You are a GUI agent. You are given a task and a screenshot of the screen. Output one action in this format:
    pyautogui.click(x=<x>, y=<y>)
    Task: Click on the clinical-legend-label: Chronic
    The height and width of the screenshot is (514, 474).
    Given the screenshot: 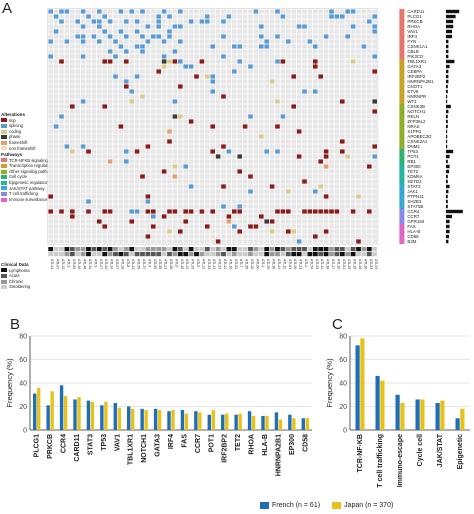 What is the action you would take?
    pyautogui.click(x=16, y=281)
    